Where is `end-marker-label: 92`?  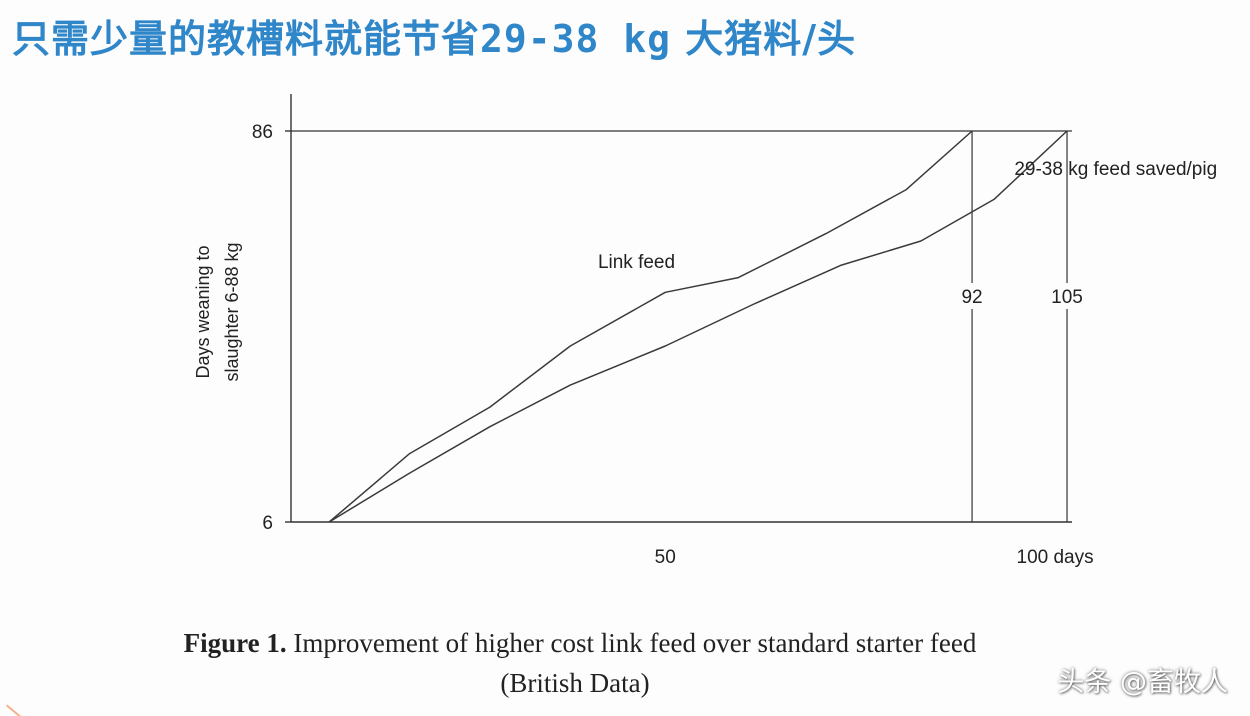
end-marker-label: 92 is located at coordinates (971, 297).